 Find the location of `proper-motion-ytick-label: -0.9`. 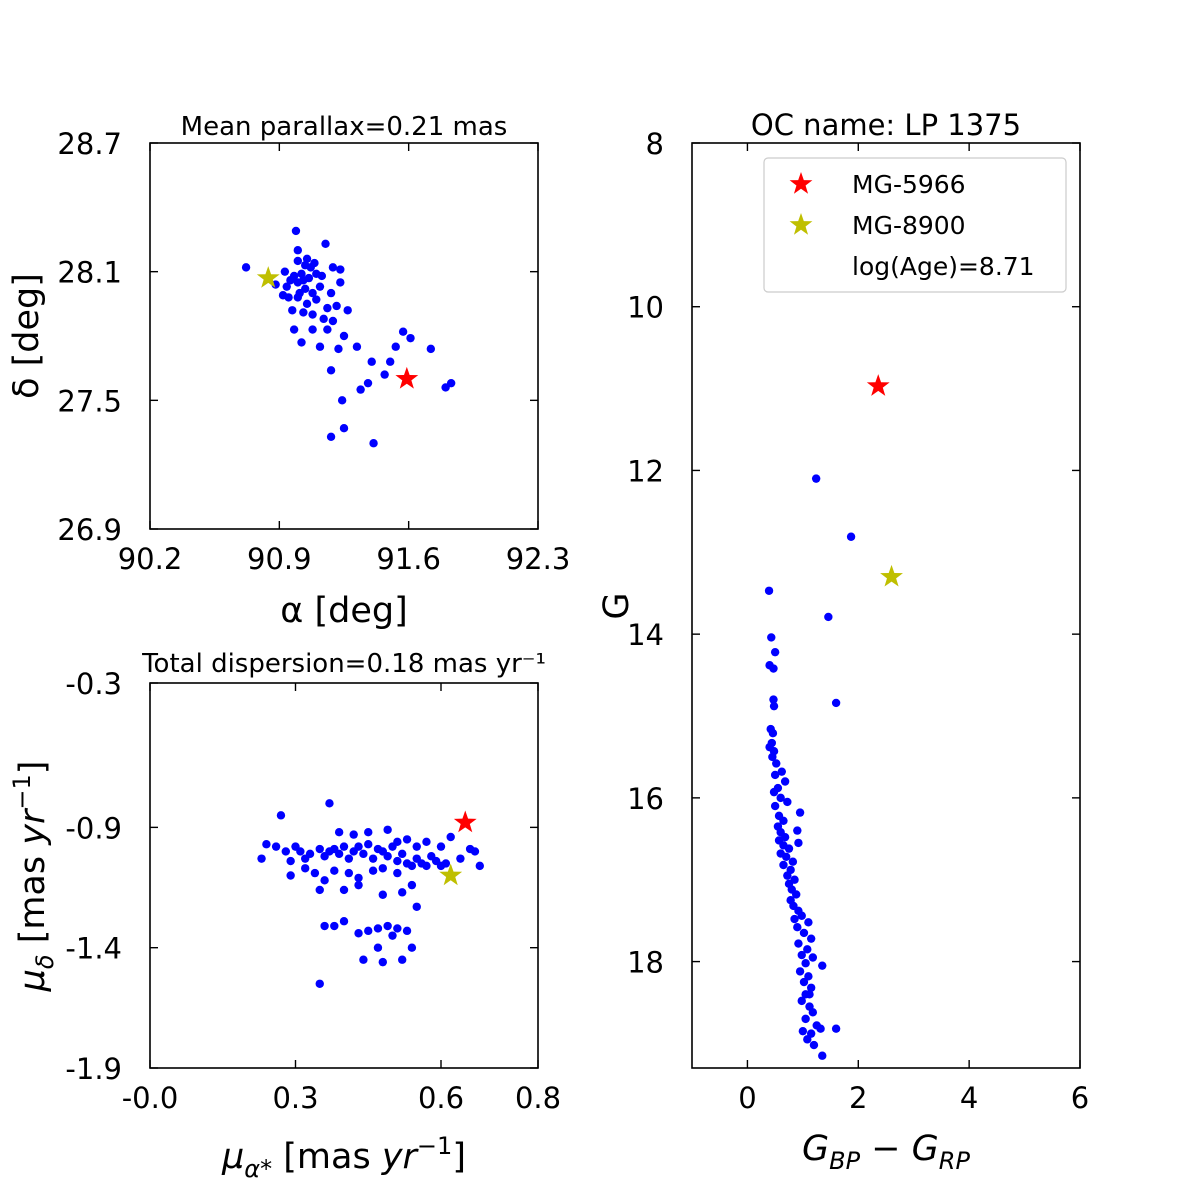

proper-motion-ytick-label: -0.9 is located at coordinates (93, 828).